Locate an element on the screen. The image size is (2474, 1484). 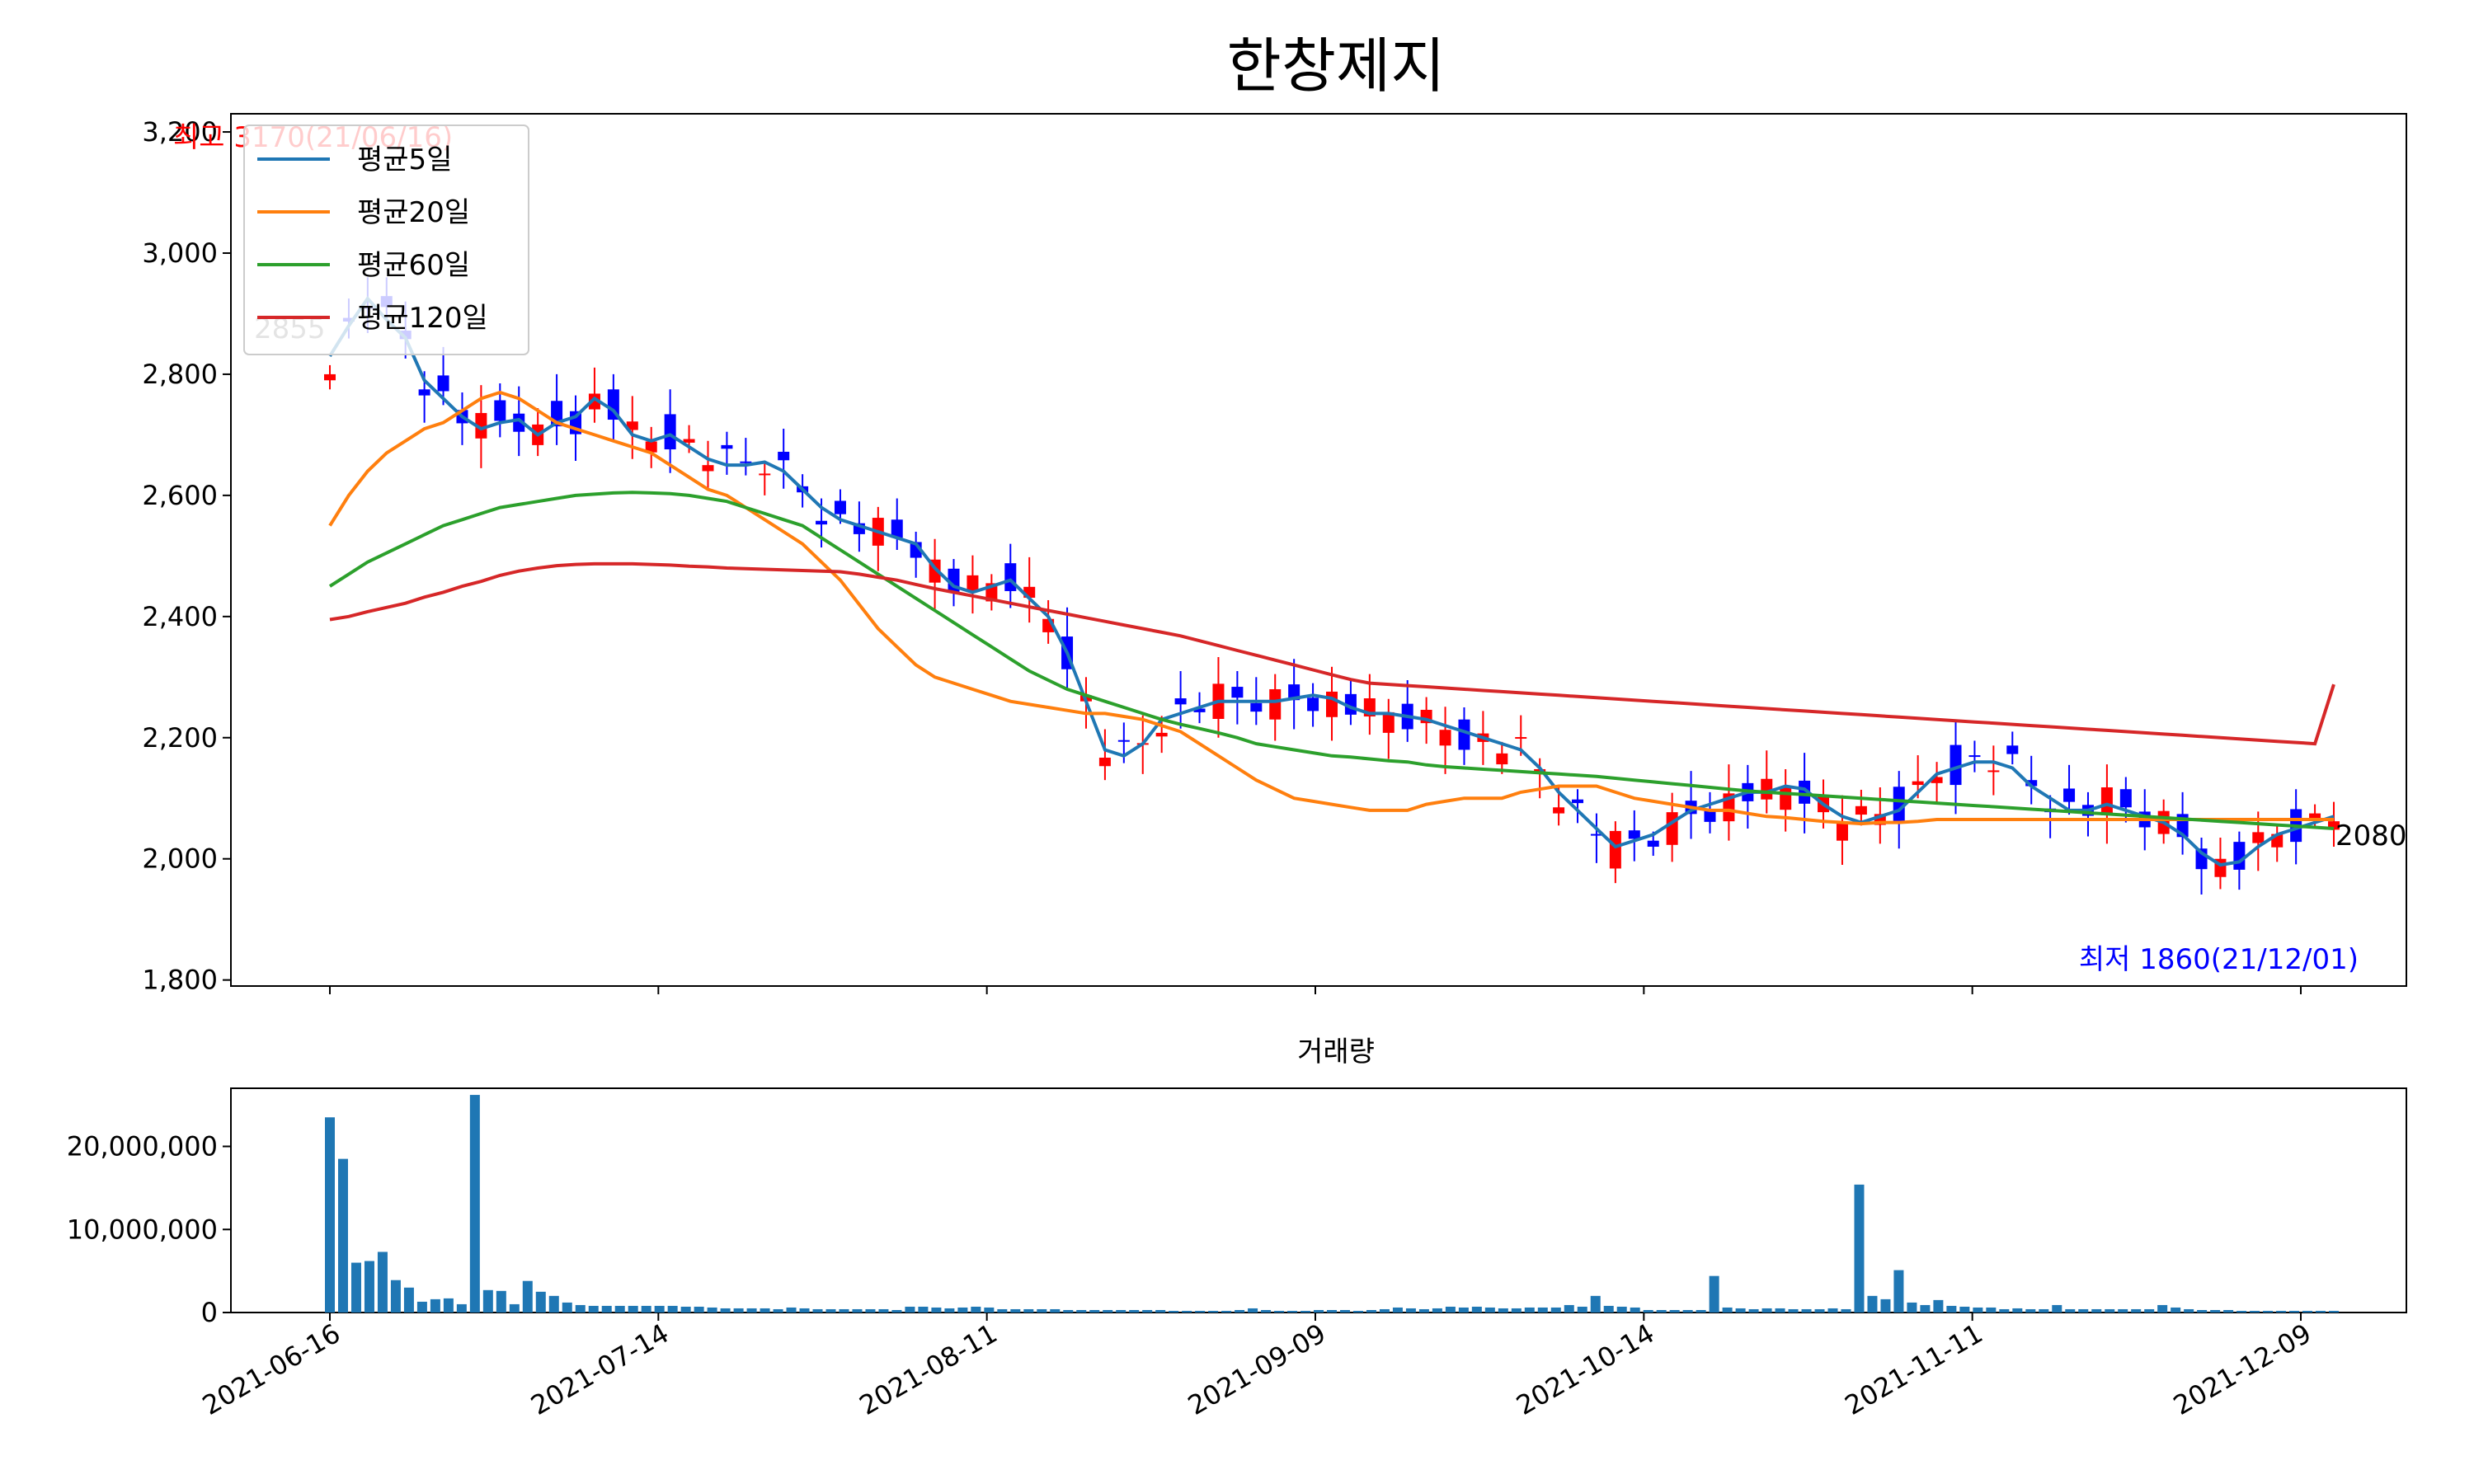
vol-y-tick-label: 20,000,000 is located at coordinates (142, 1146).